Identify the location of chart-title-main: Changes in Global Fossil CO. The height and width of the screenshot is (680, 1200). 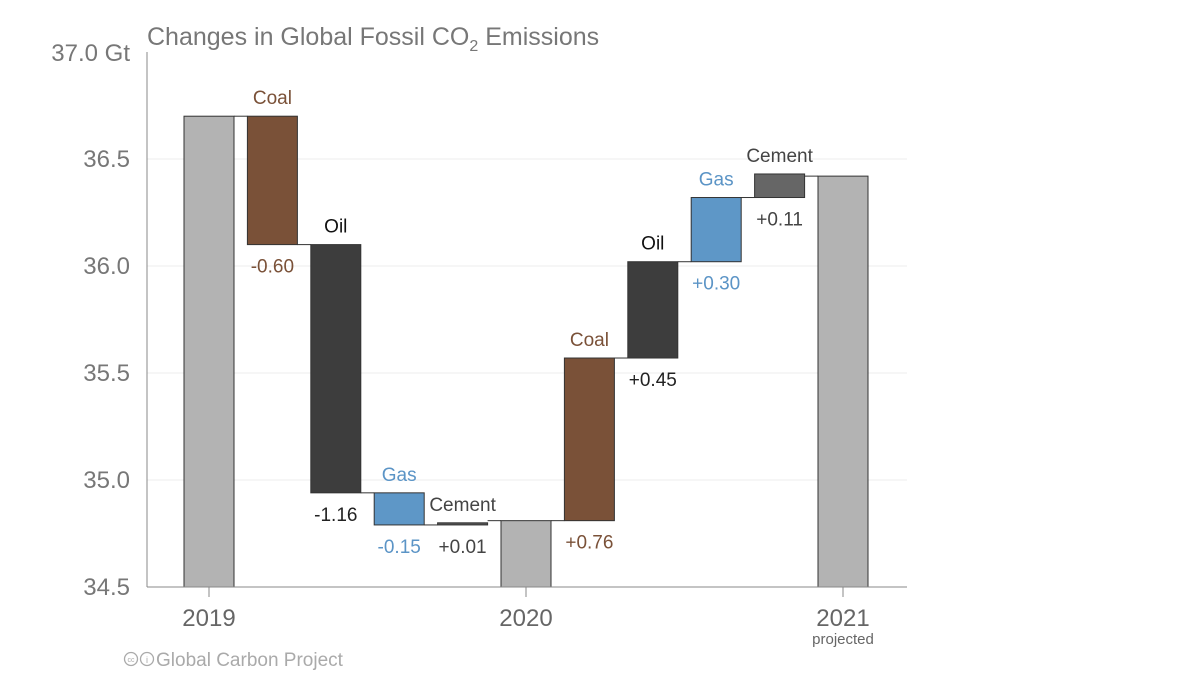
(308, 37).